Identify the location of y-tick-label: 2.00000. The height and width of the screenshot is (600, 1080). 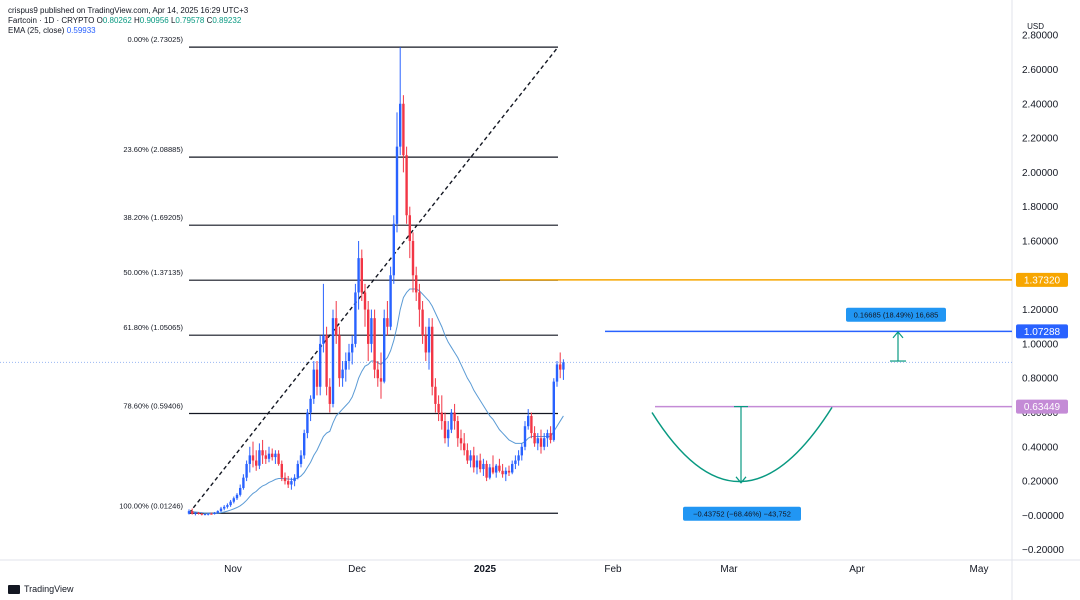
(1040, 173).